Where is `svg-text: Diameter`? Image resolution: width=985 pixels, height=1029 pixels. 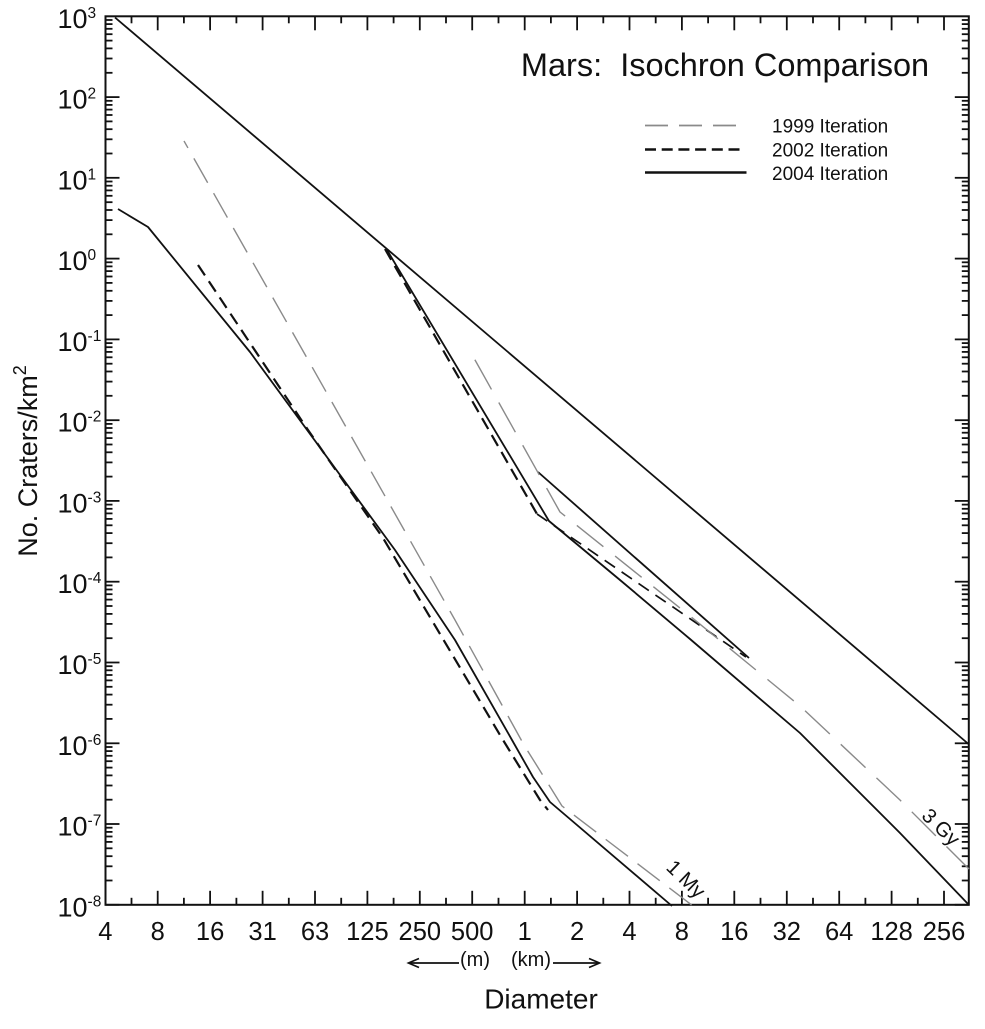 svg-text: Diameter is located at coordinates (541, 999).